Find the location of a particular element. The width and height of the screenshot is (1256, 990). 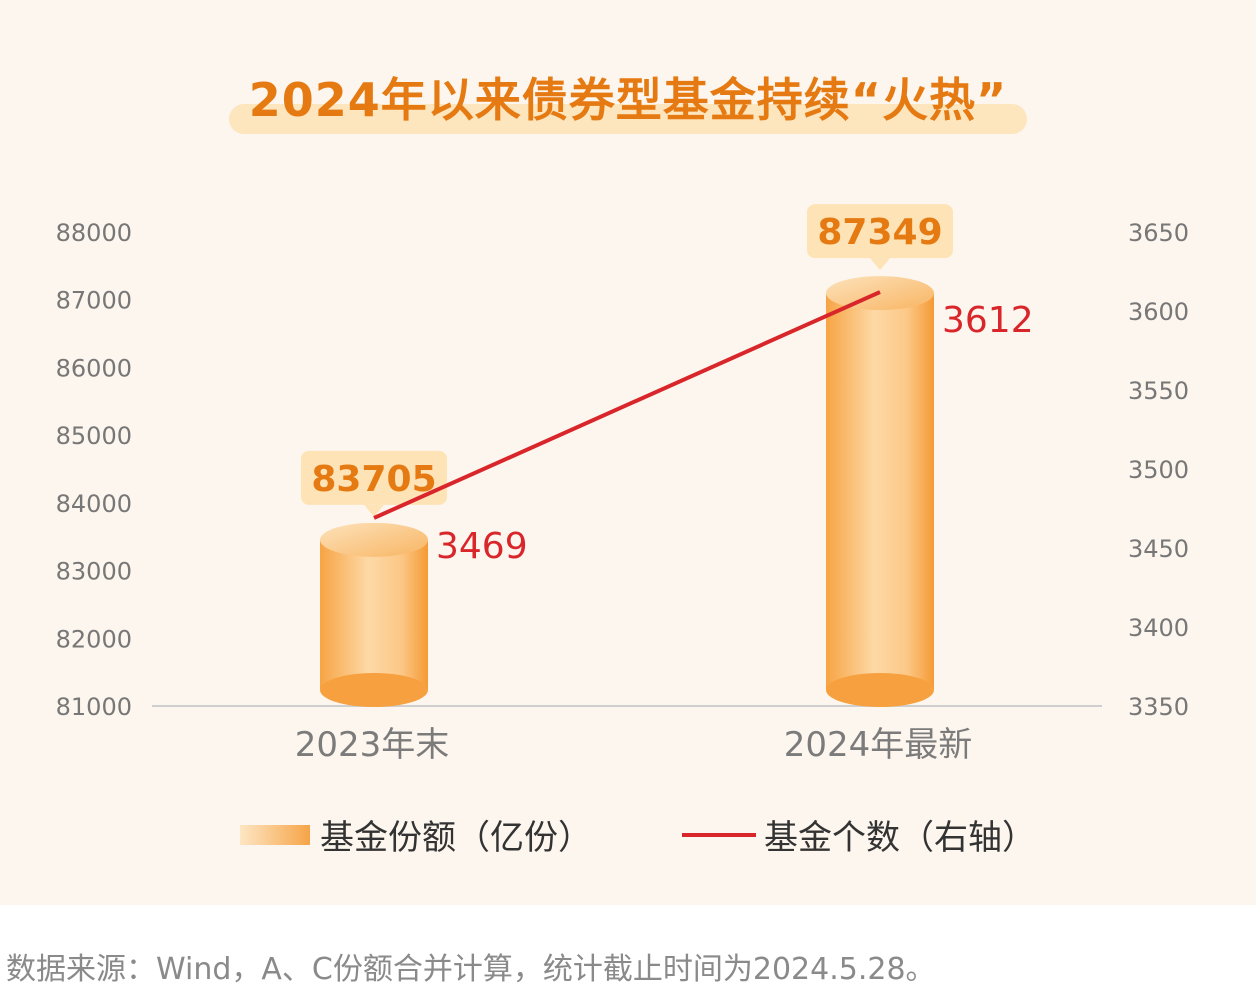

bar-value-label: 87349 is located at coordinates (879, 232).